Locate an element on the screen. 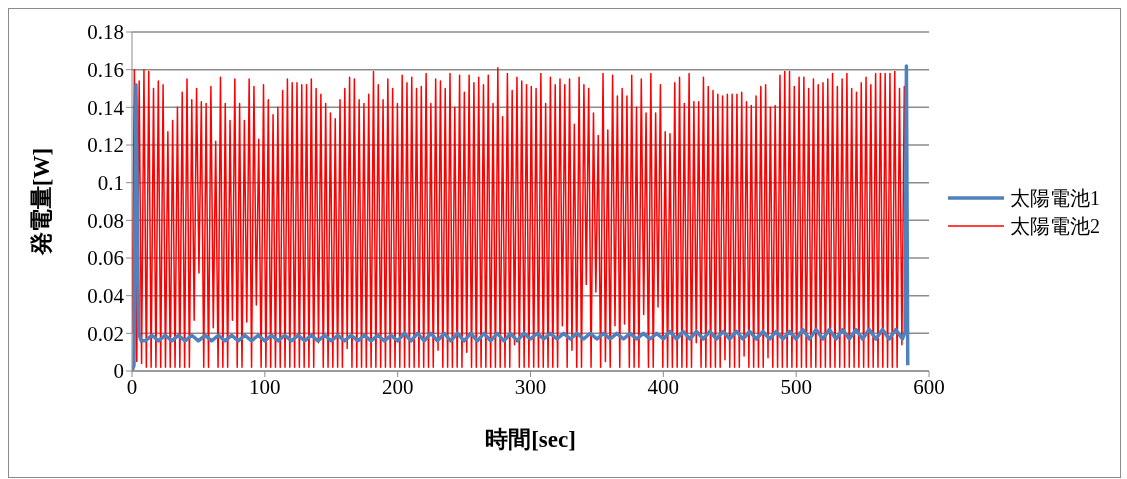 The width and height of the screenshot is (1127, 479). x-axis-title: 時間[sec] is located at coordinates (530, 439).